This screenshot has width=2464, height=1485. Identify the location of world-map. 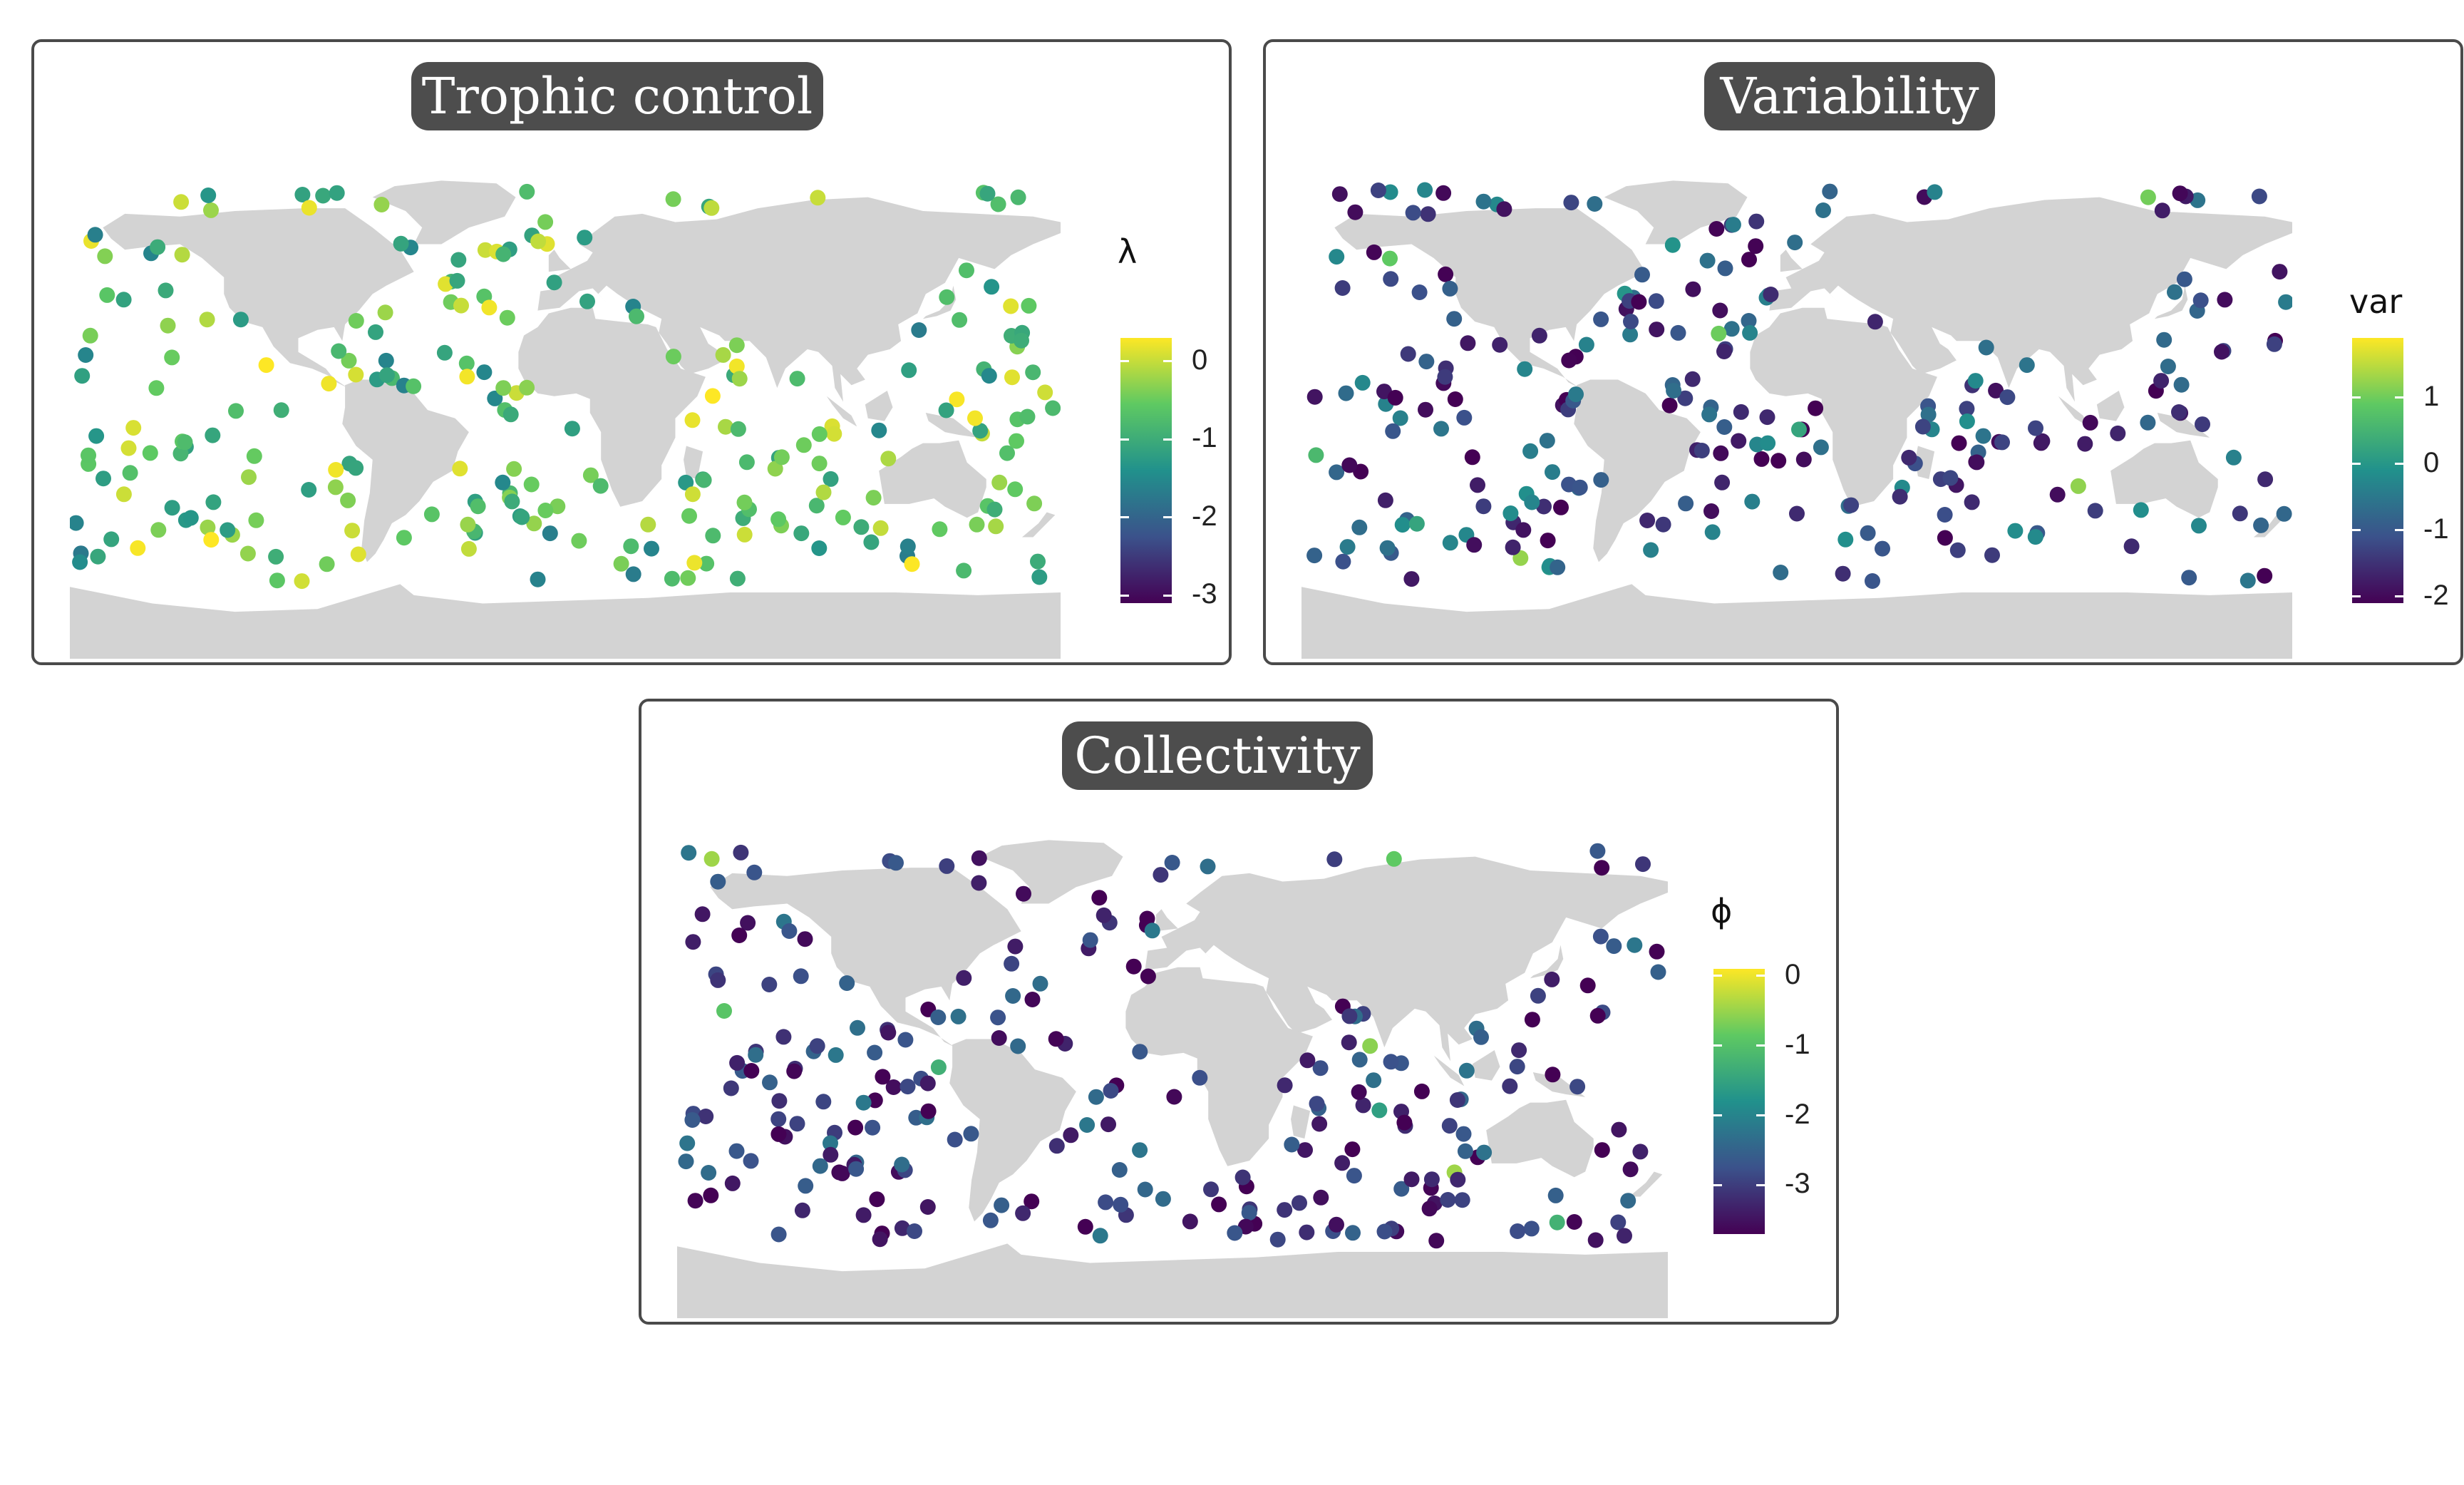
(1796, 420).